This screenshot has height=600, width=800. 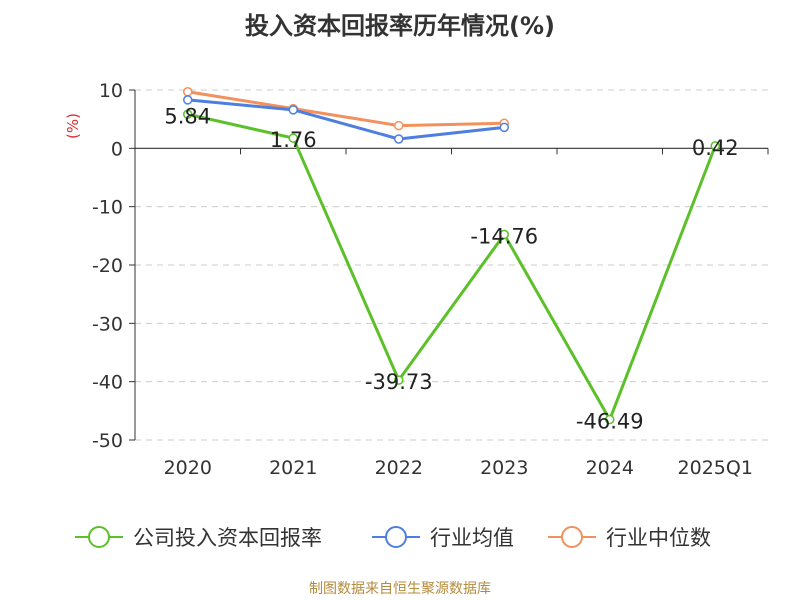 I want to click on y-tick-label: 0, so click(x=117, y=149).